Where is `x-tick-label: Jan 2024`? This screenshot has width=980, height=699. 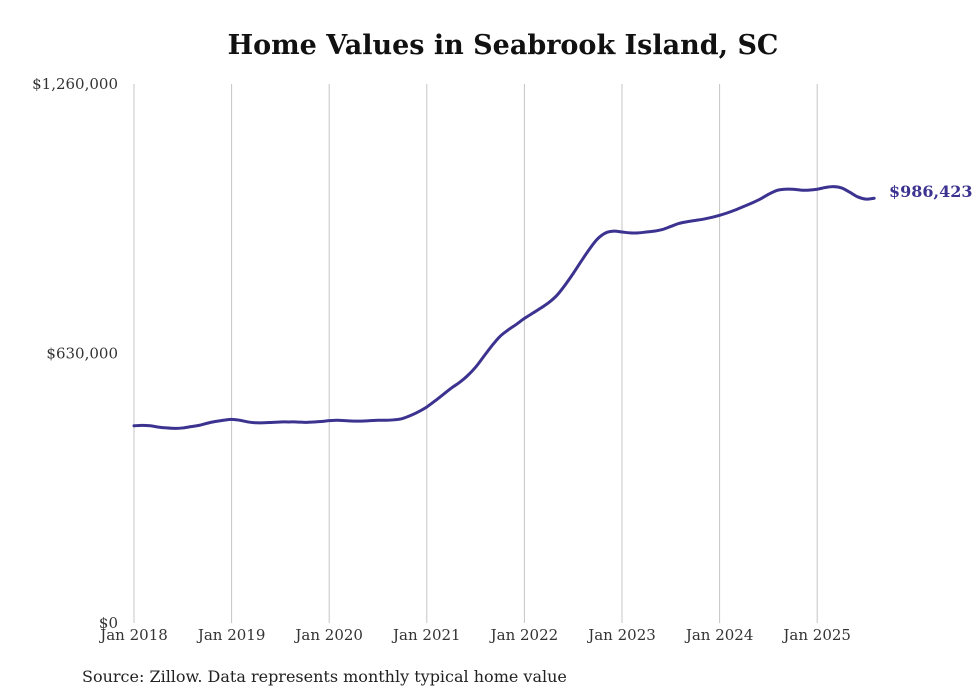 x-tick-label: Jan 2024 is located at coordinates (719, 635).